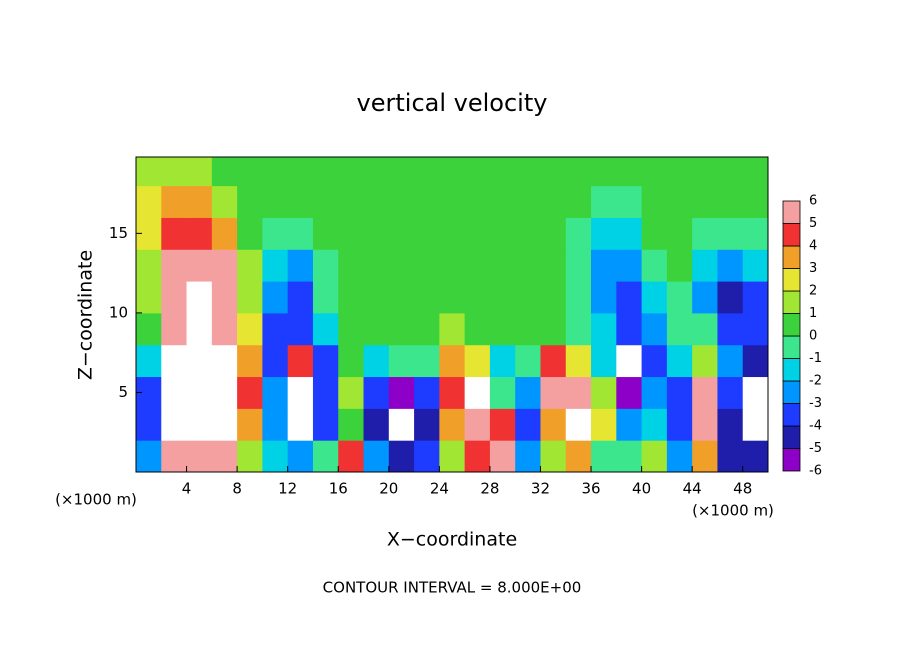 This screenshot has width=904, height=654. Describe the element at coordinates (452, 103) in the screenshot. I see `chart-title: vertical velocity` at that location.